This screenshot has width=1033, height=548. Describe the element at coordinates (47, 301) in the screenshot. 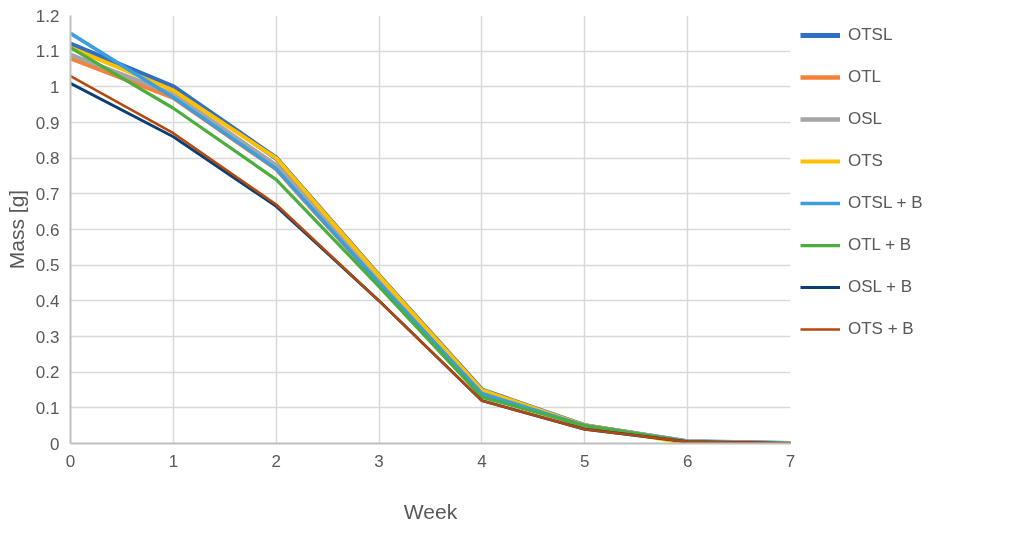

I see `y-tick-label: 0.4` at that location.